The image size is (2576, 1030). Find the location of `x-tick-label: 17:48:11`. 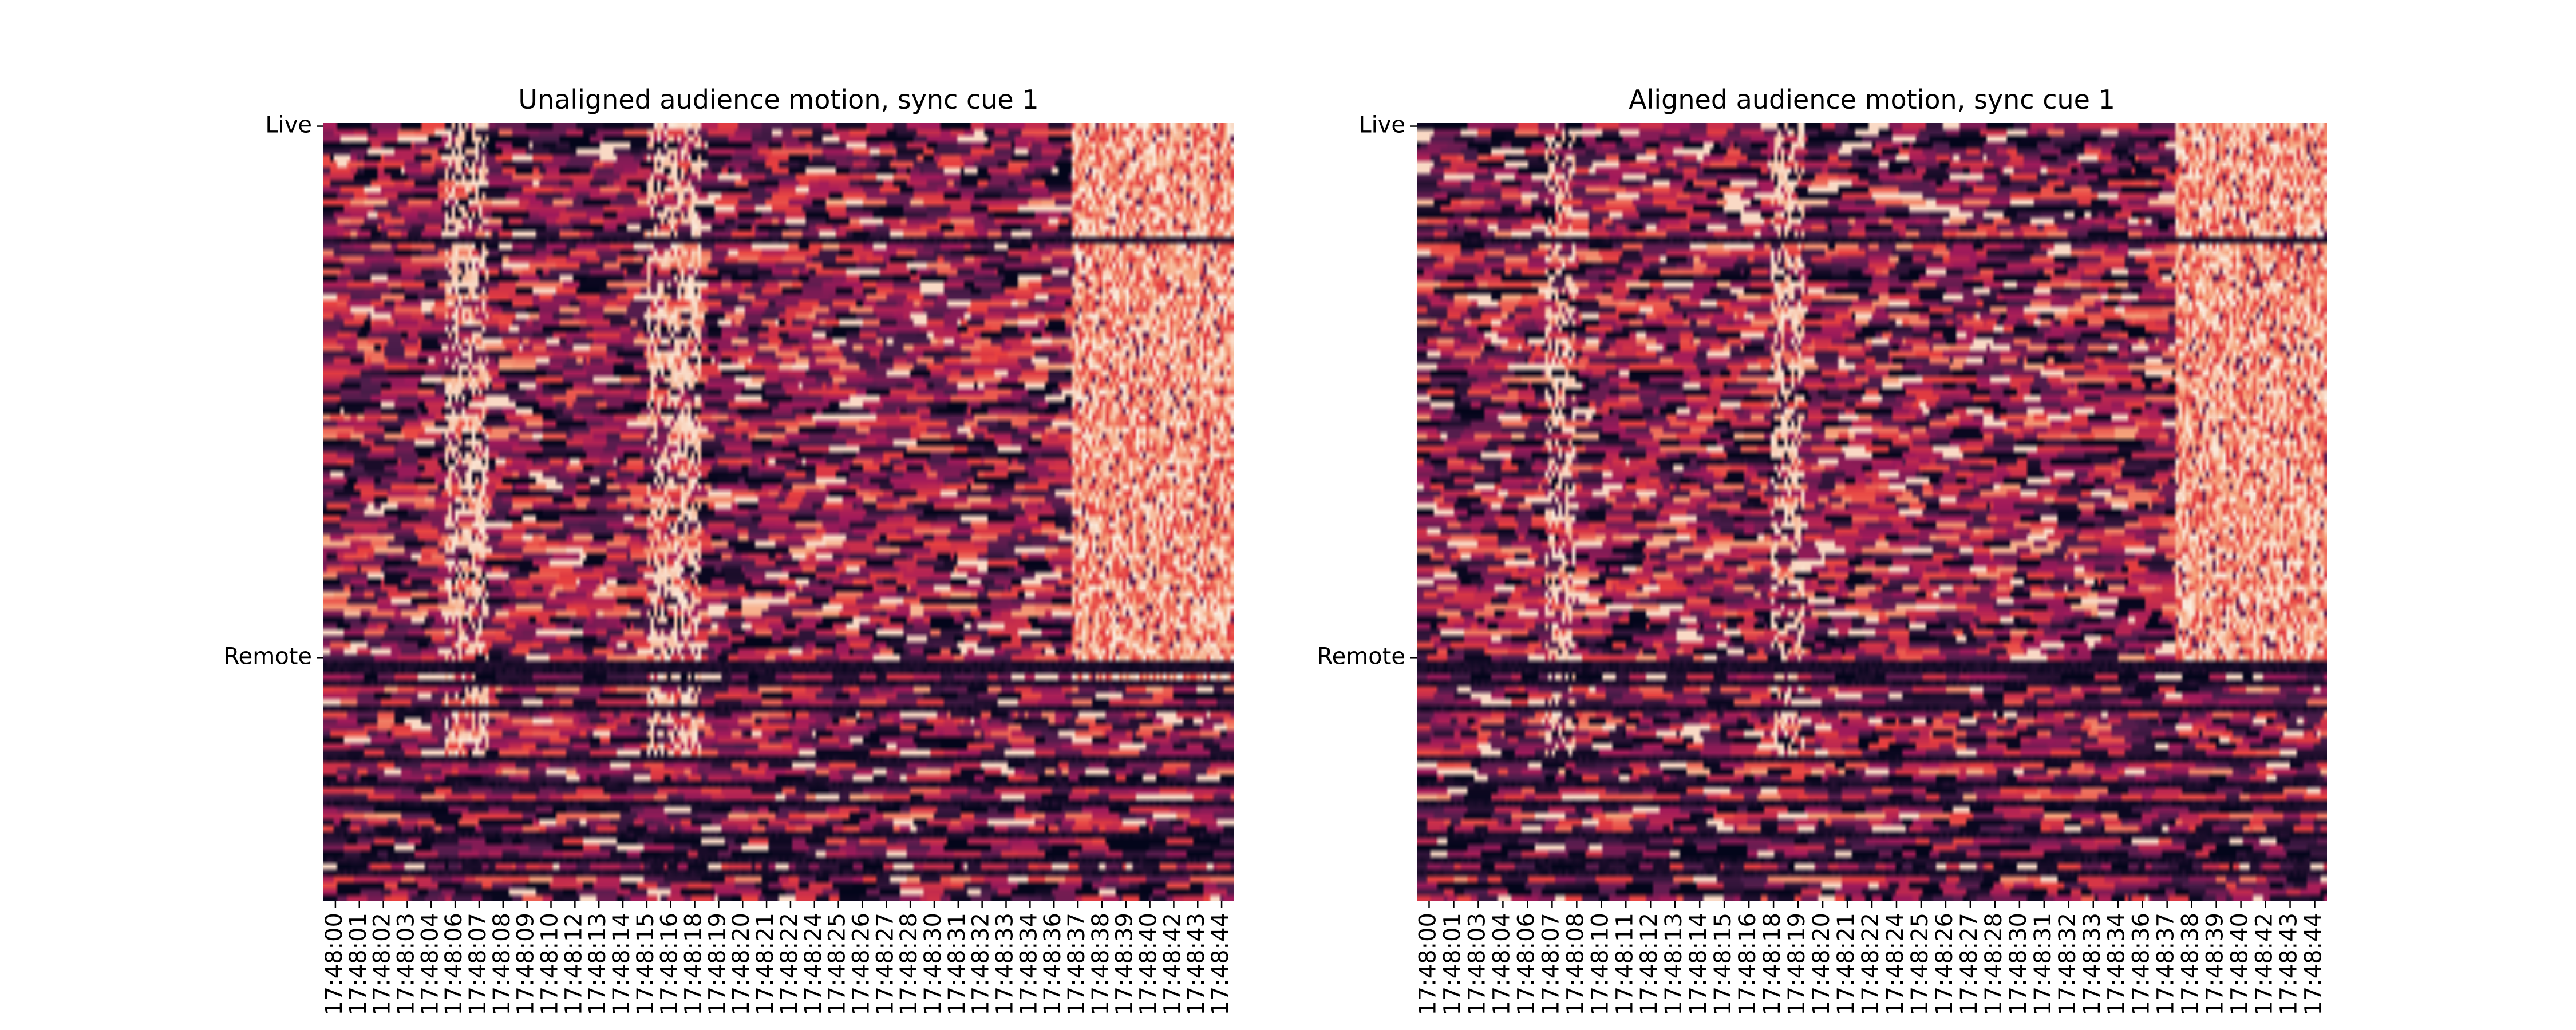

x-tick-label: 17:48:11 is located at coordinates (1624, 964).